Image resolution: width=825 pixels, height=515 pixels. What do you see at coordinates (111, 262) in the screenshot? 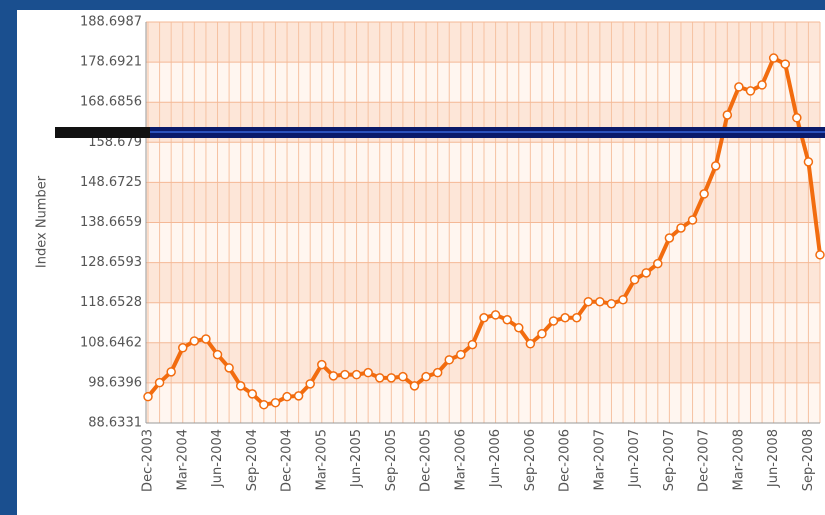
I see `y-tick-label: 128.6593` at bounding box center [111, 262].